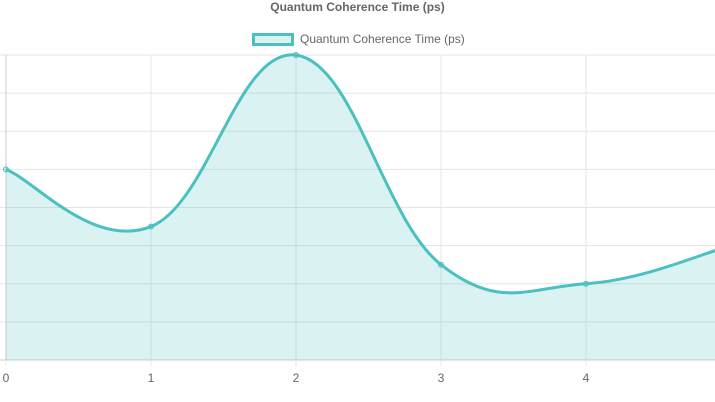  What do you see at coordinates (151, 378) in the screenshot?
I see `x-tick-label: 1` at bounding box center [151, 378].